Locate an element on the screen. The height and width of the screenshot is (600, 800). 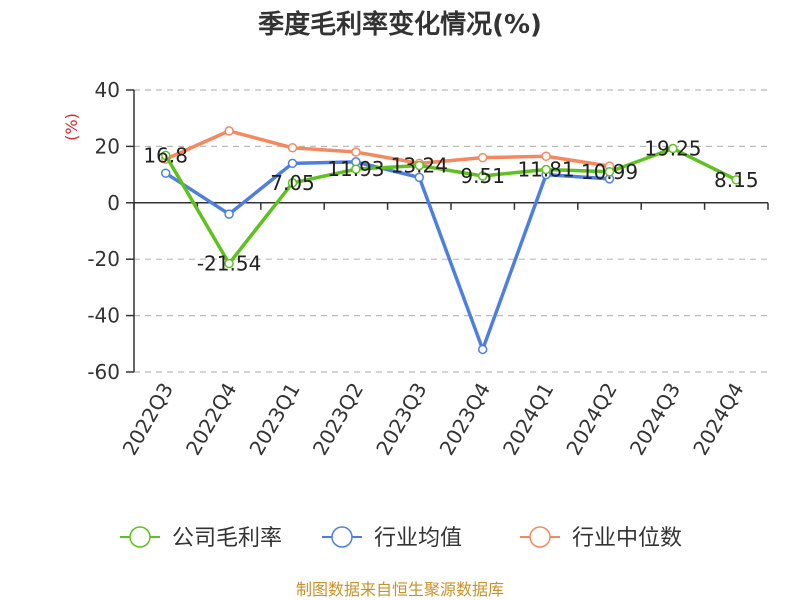
legend-label: 公司毛利率 is located at coordinates (227, 538).